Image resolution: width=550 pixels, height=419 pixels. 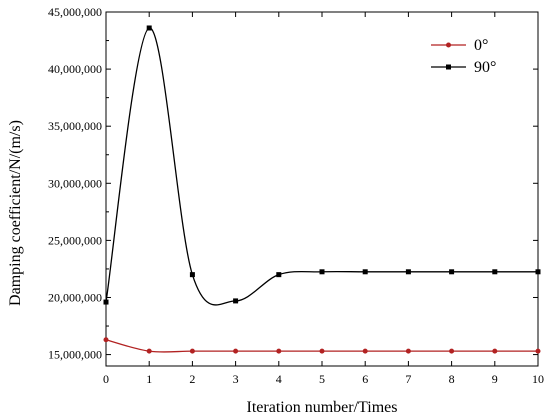 I want to click on x-tick-label: 9, so click(x=495, y=379).